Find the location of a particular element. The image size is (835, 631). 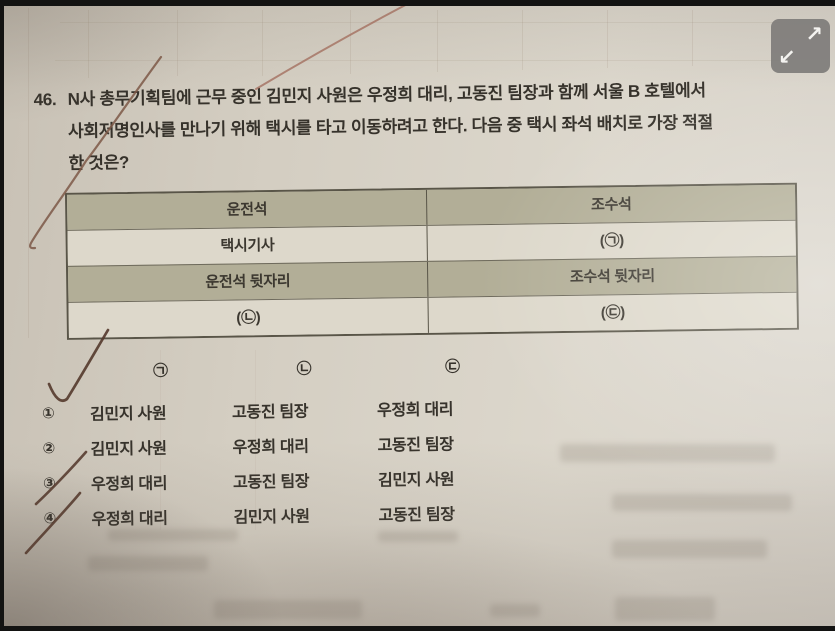

photo-edge-top is located at coordinates (417, 3).